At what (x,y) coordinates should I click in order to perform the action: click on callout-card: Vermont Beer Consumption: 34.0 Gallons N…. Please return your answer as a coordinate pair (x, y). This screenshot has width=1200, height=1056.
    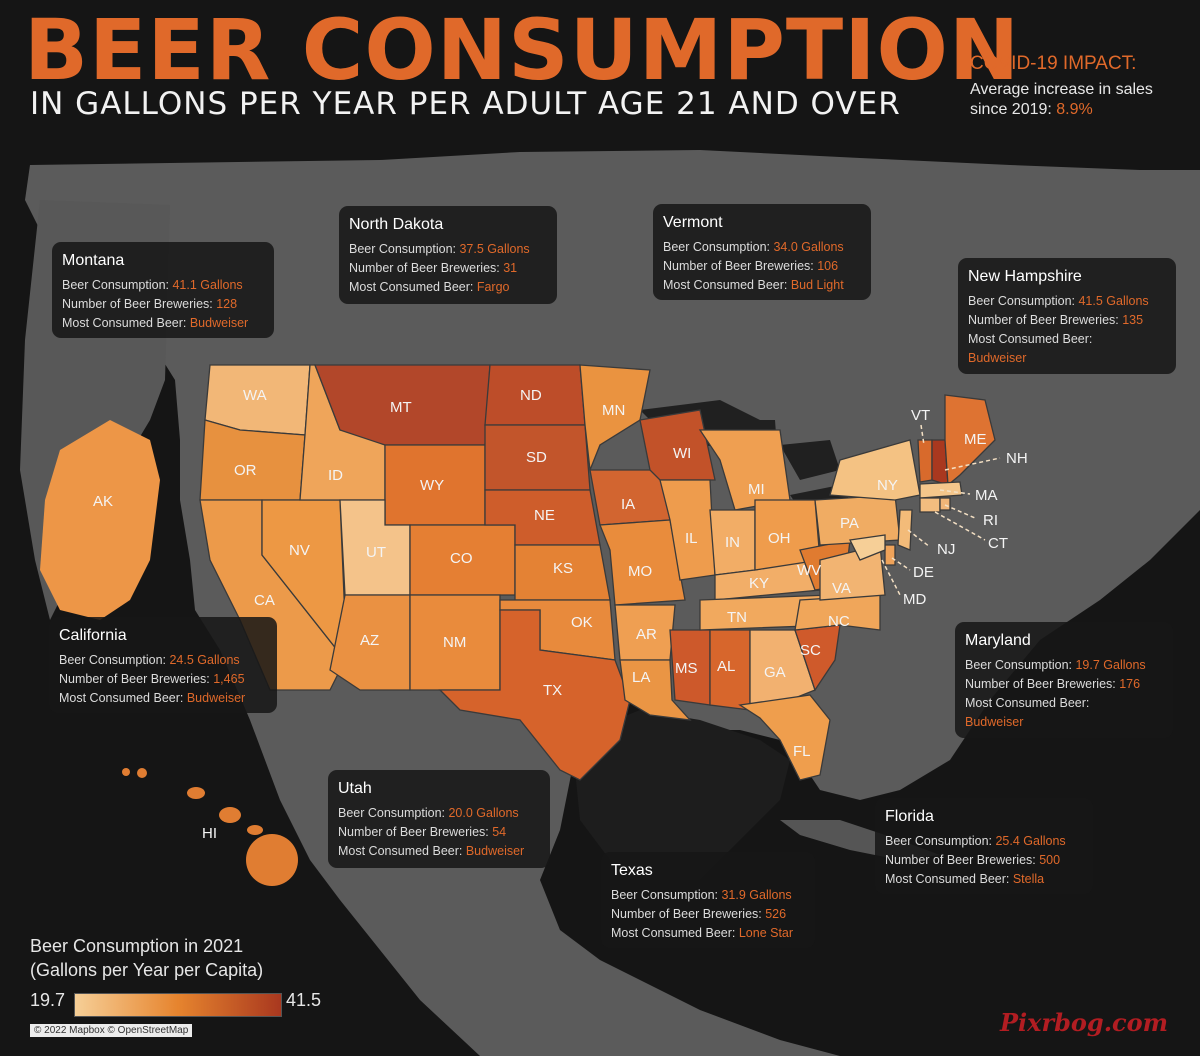
    Looking at the image, I should click on (762, 252).